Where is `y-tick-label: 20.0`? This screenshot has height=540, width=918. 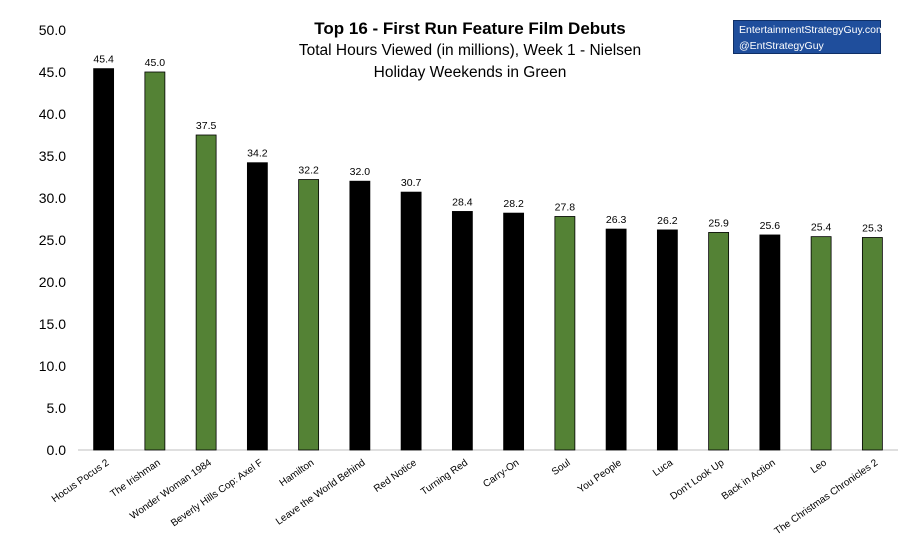
y-tick-label: 20.0 is located at coordinates (52, 282).